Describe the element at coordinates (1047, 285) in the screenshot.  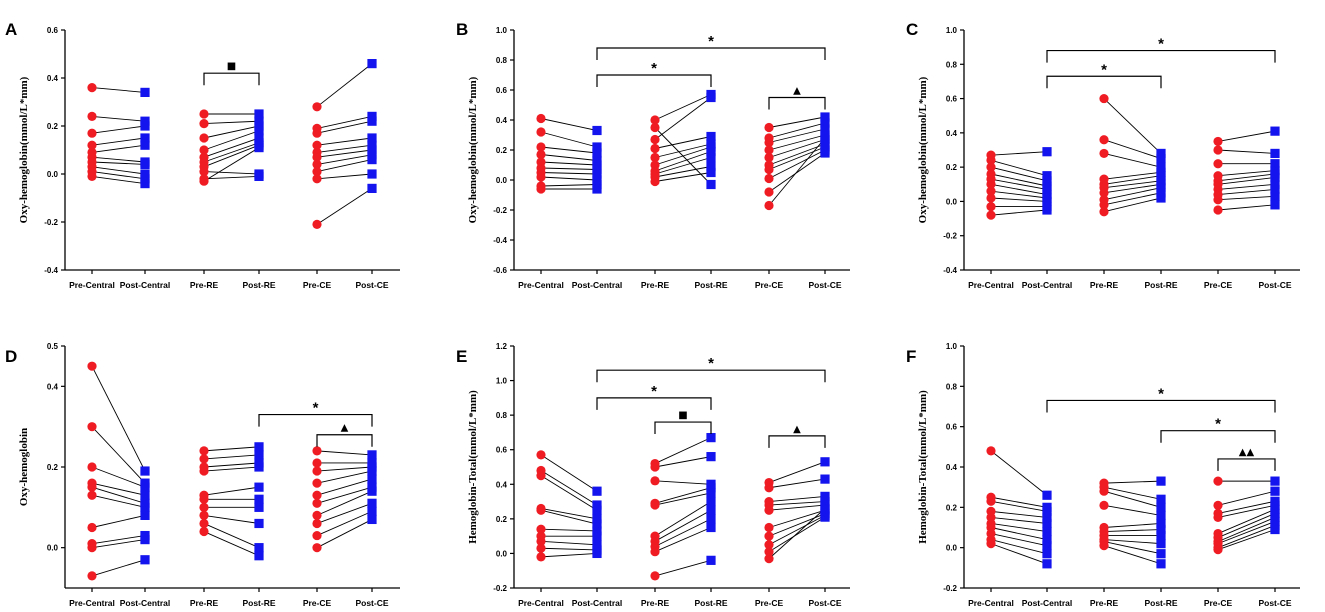
I see `category-label: Post-Central` at that location.